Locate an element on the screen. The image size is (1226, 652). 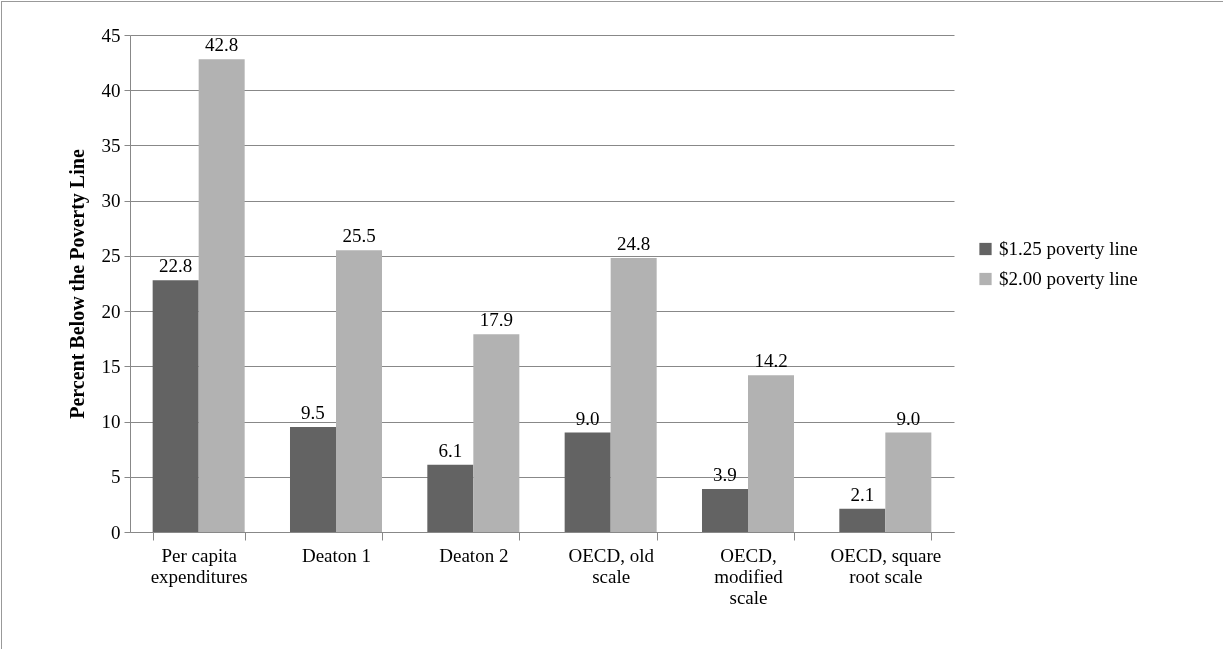
data-label: 3.9 is located at coordinates (725, 474).